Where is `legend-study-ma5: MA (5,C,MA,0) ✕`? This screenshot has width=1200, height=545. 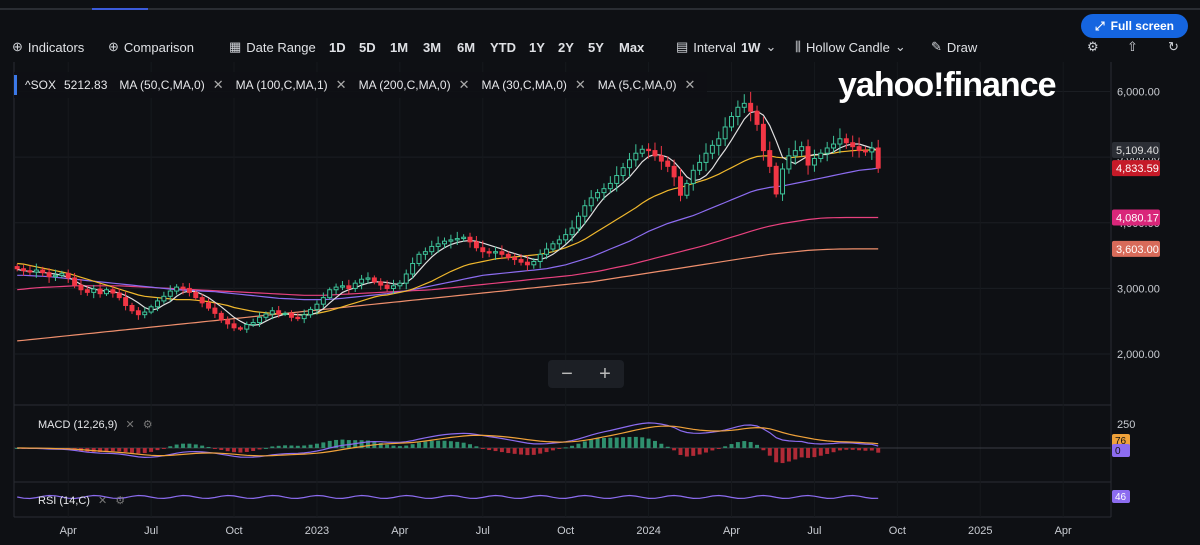 legend-study-ma5: MA (5,C,MA,0) ✕ is located at coordinates (647, 85).